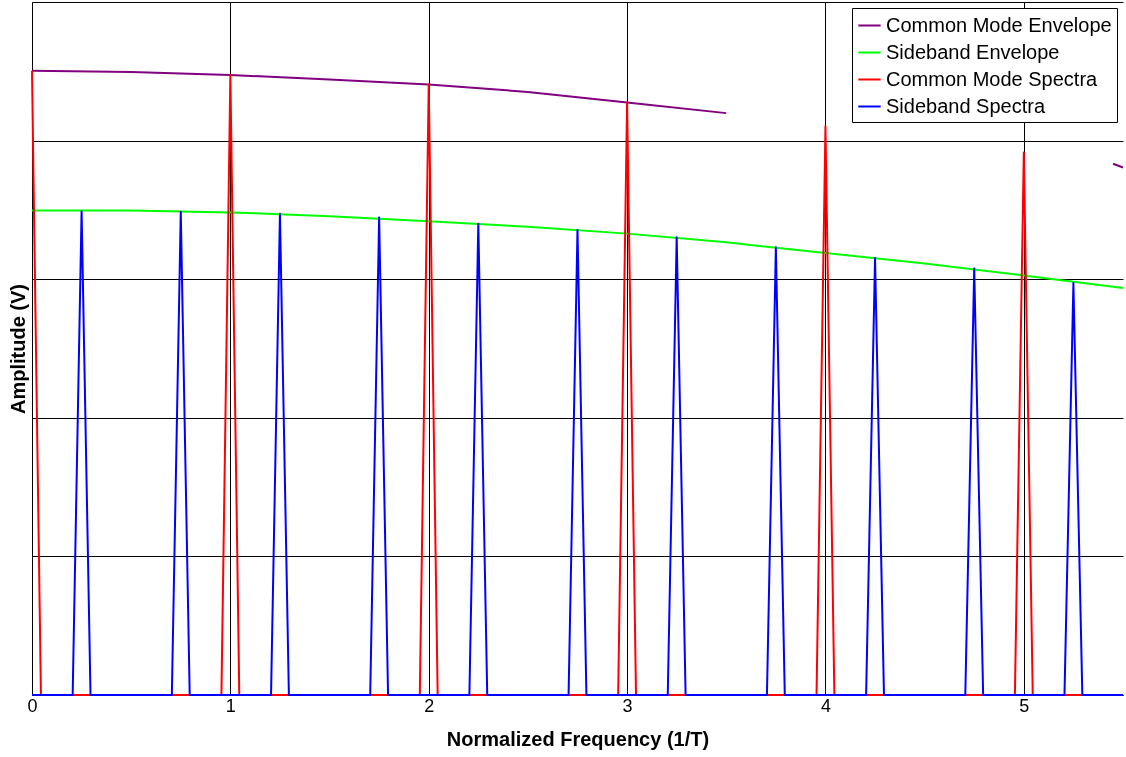 This screenshot has height=757, width=1126. I want to click on legend-label: Common Mode Envelope, so click(999, 24).